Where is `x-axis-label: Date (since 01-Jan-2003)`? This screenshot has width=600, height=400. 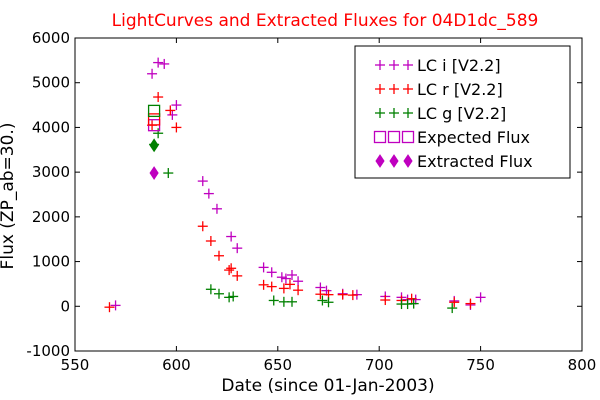 x-axis-label: Date (since 01-Jan-2003) is located at coordinates (327, 386).